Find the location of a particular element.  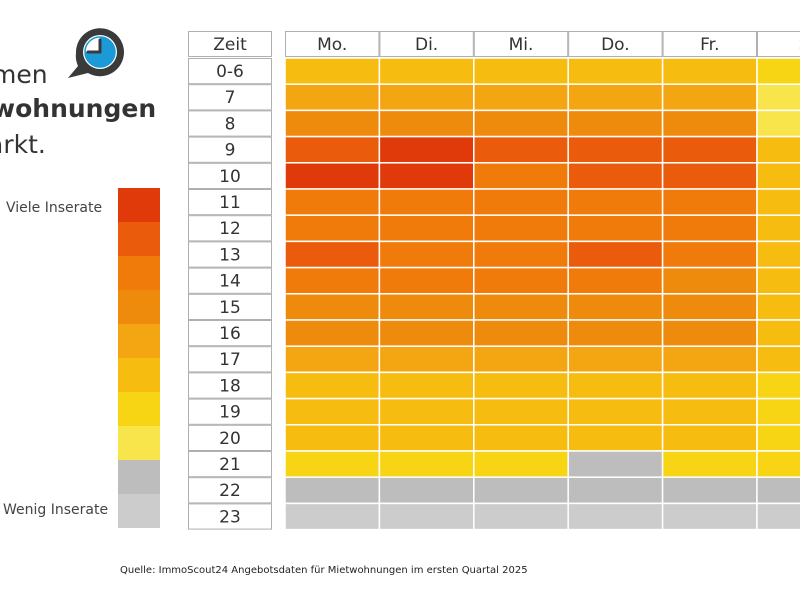

row-label: 13 is located at coordinates (230, 255).